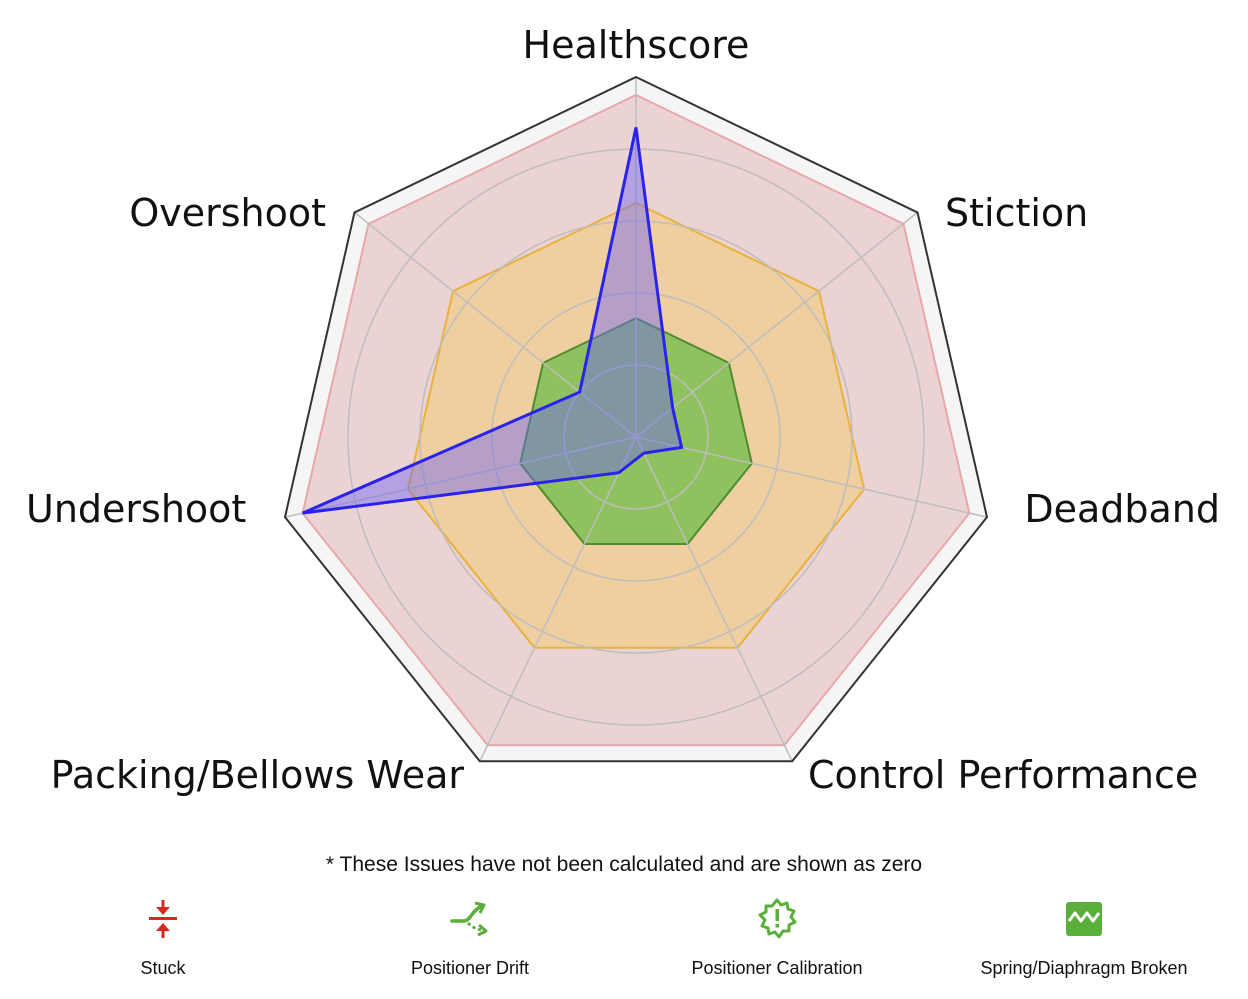 Image resolution: width=1248 pixels, height=999 pixels. What do you see at coordinates (163, 919) in the screenshot?
I see `stuck-icon` at bounding box center [163, 919].